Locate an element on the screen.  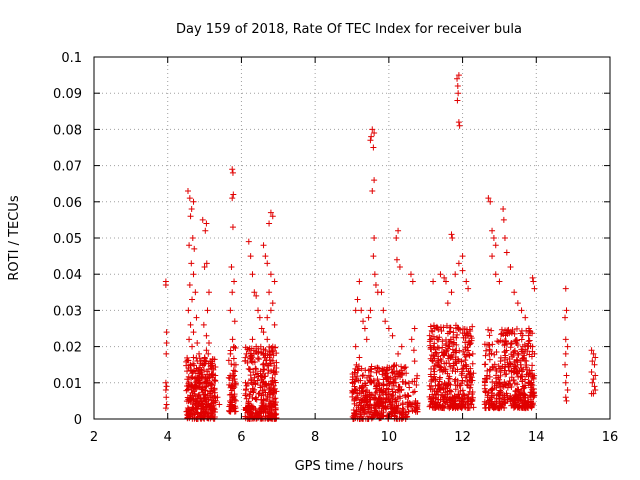
x-tick-label: 16 is located at coordinates (610, 437).